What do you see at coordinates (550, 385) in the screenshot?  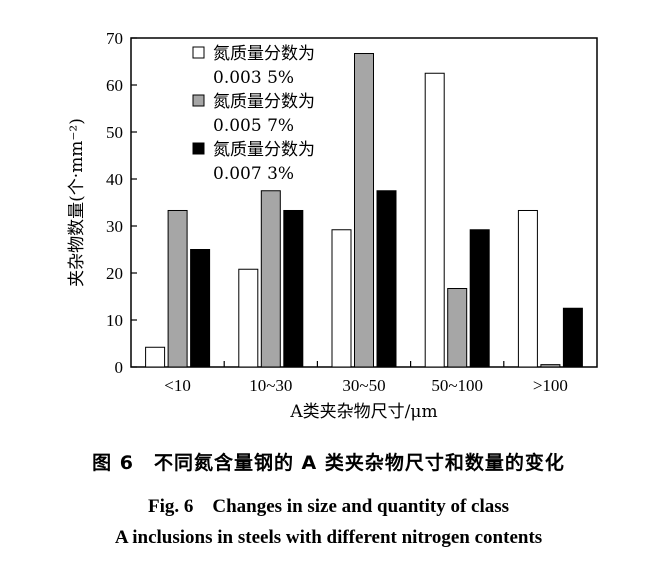 I see `x-tick-label: >100` at bounding box center [550, 385].